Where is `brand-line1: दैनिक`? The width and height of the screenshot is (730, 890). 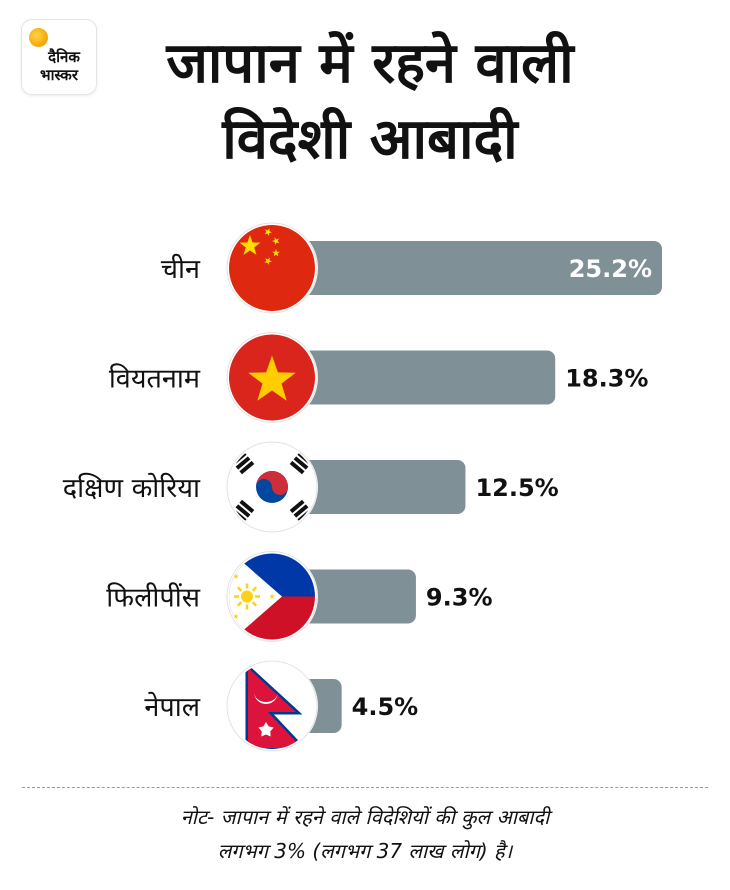
brand-line1: दैनिक is located at coordinates (64, 57).